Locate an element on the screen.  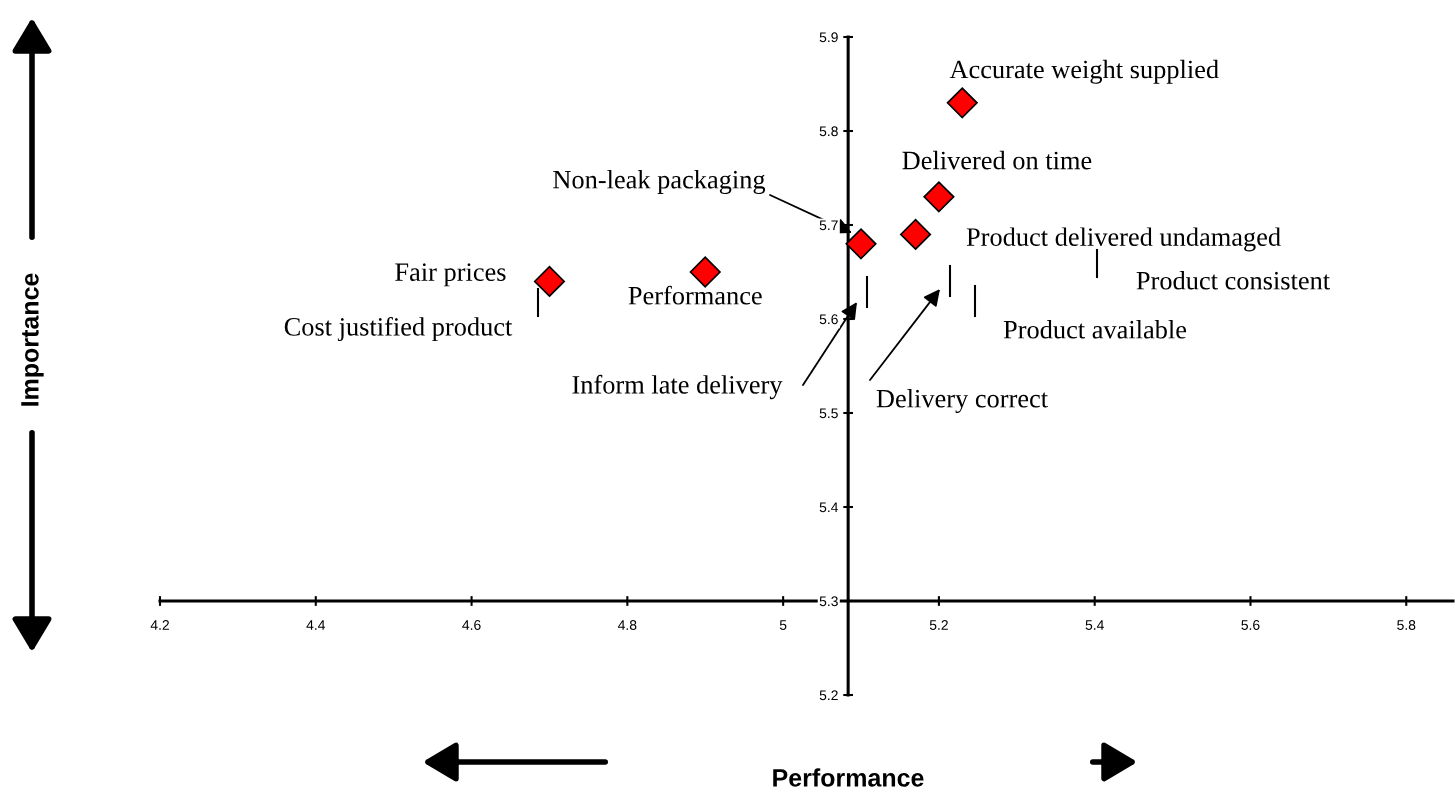
annotation: Delivery correct is located at coordinates (962, 401).